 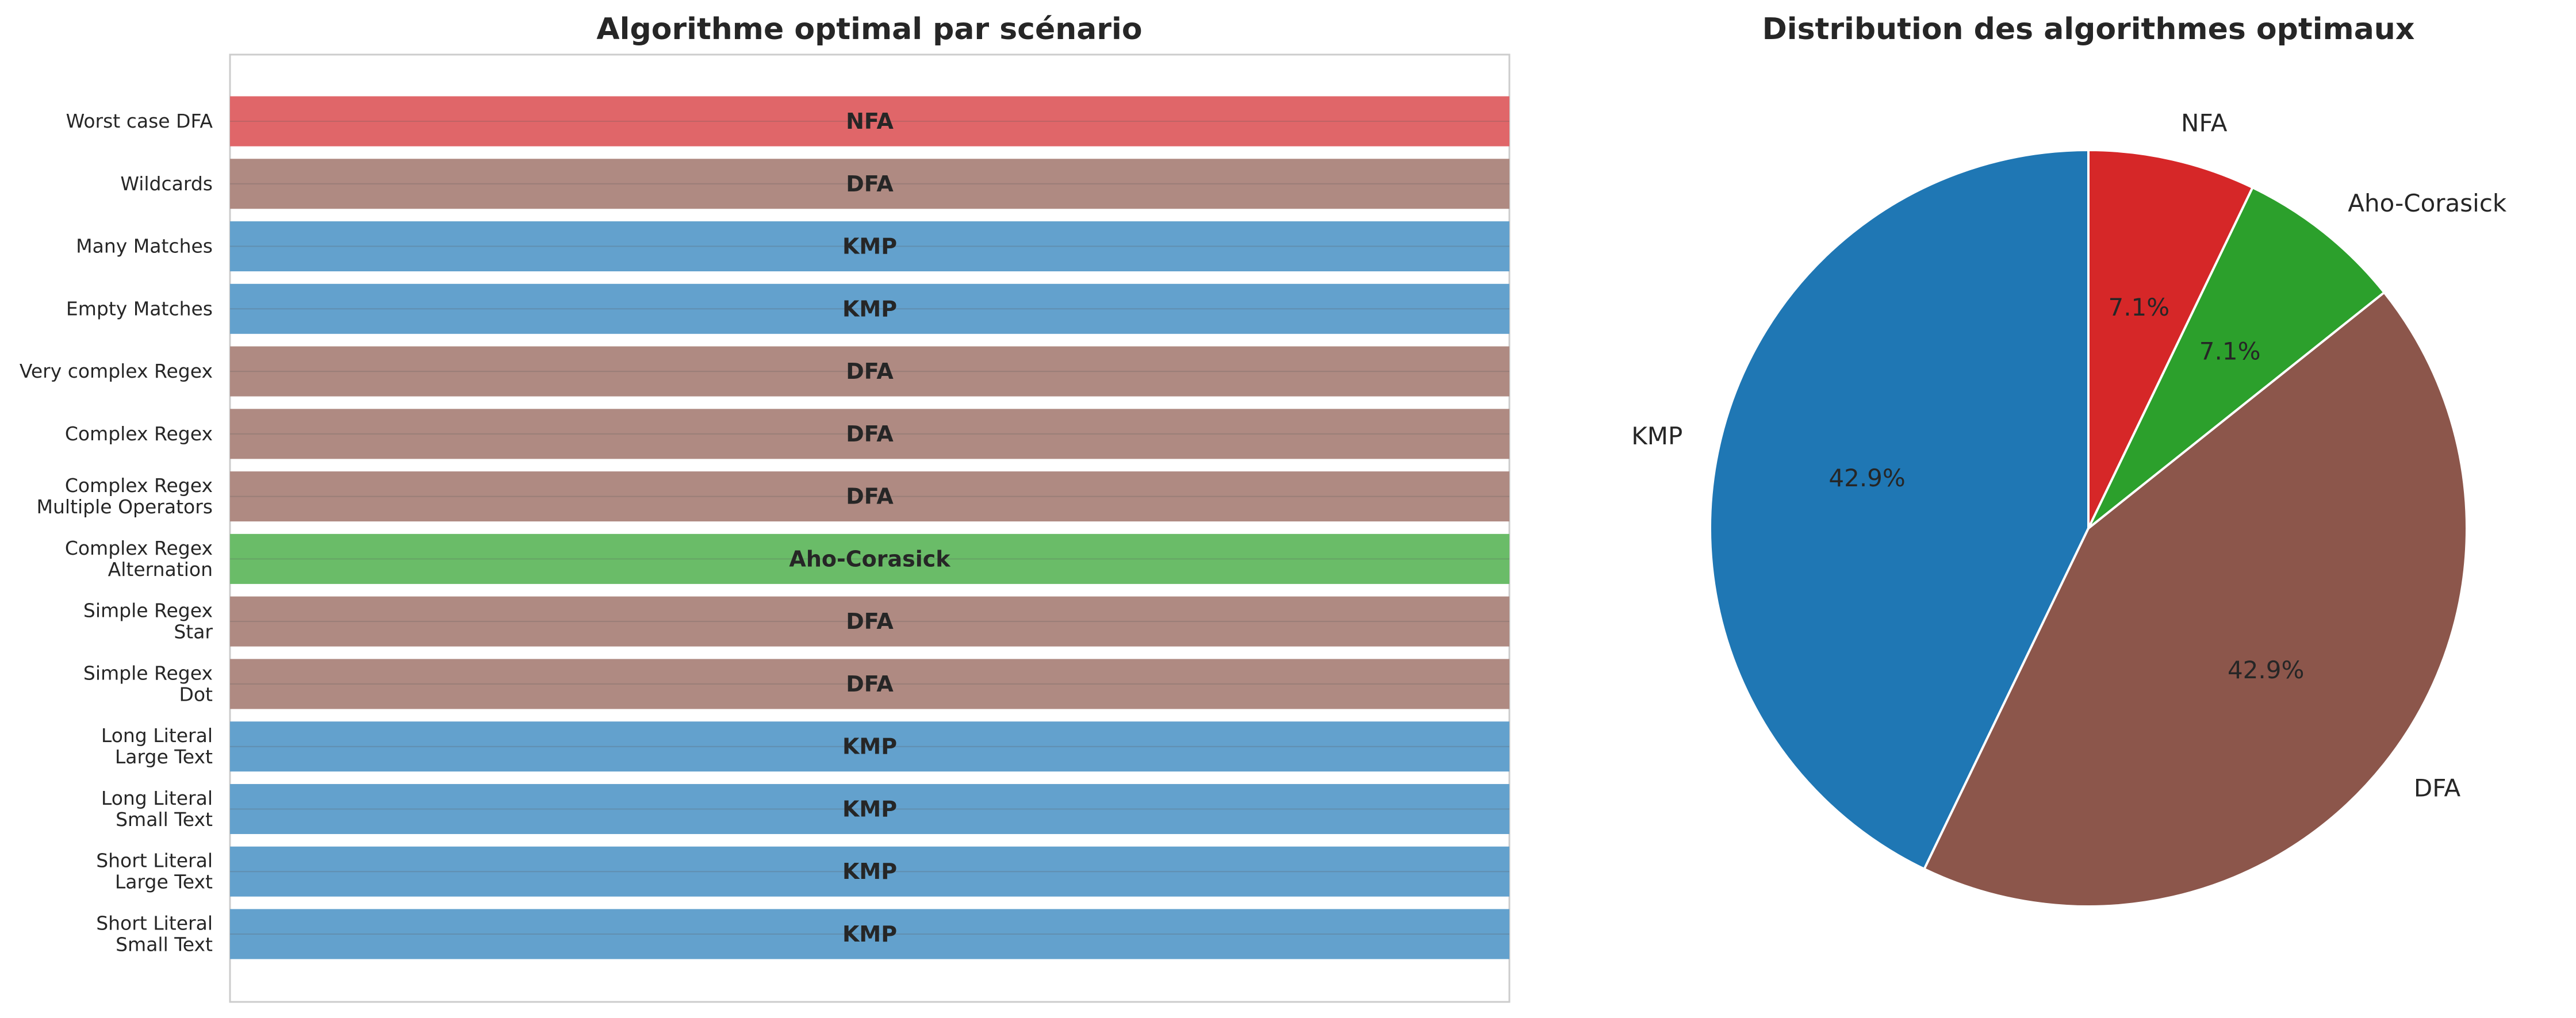 I want to click on pie-slice-label: DFA, so click(x=2437, y=788).